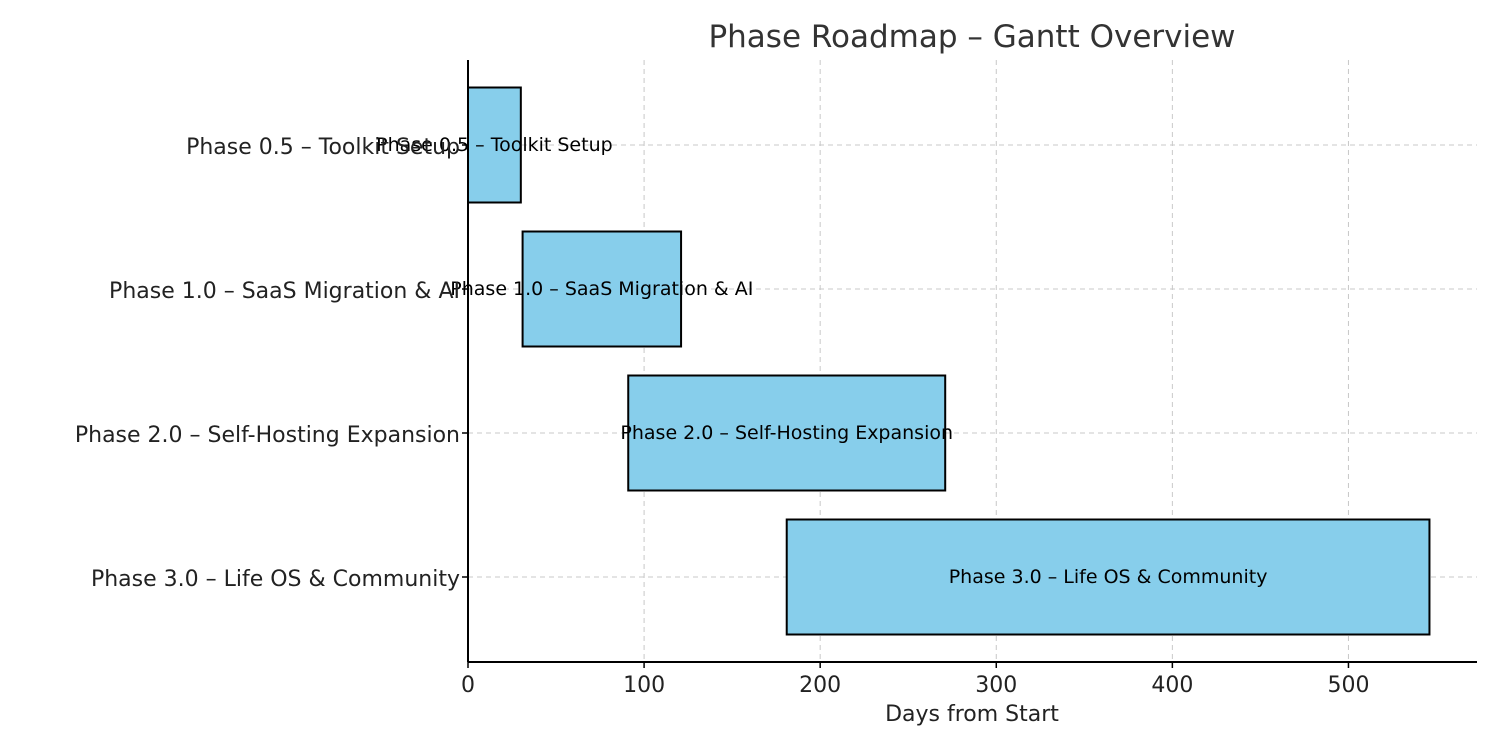 Image resolution: width=1500 pixels, height=750 pixels. I want to click on x-tick-label: 500, so click(1348, 685).